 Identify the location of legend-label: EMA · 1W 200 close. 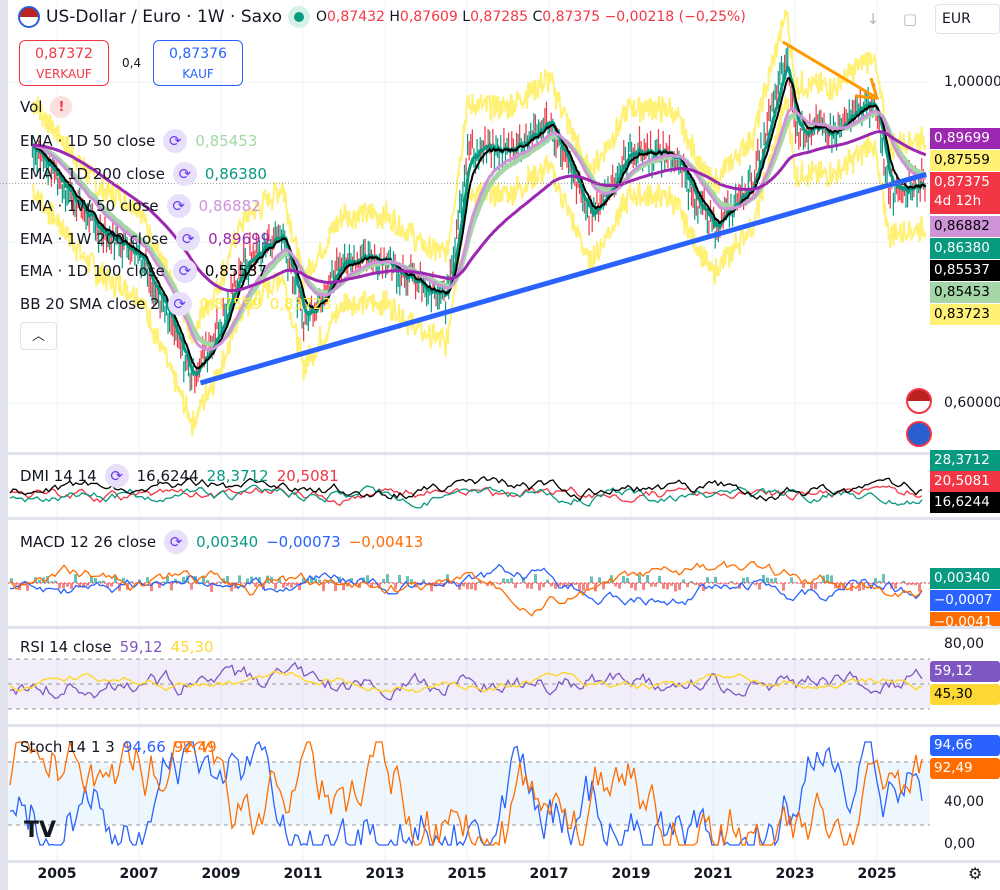
(94, 238).